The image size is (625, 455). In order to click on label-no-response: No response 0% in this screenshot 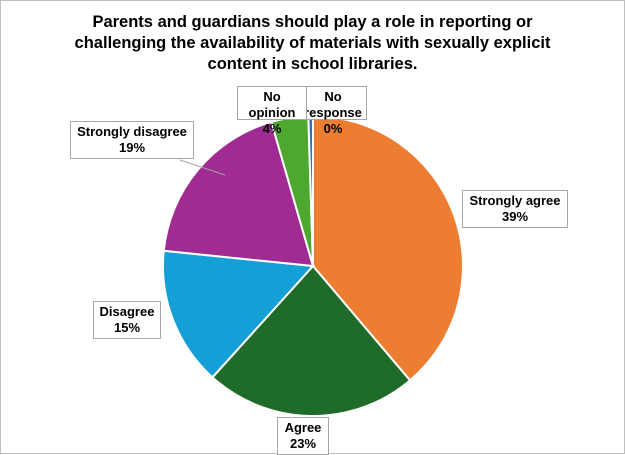, I will do `click(333, 111)`.